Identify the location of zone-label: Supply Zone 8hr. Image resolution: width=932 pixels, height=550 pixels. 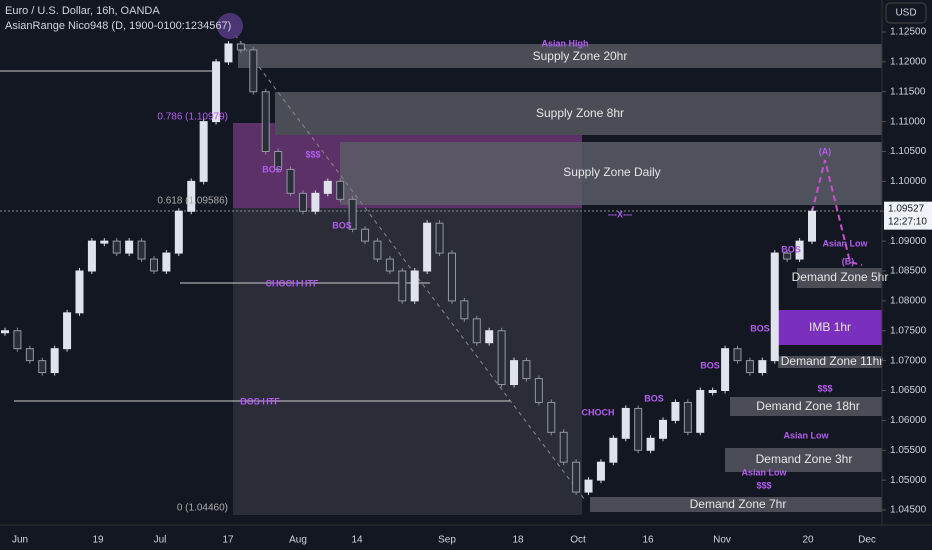
(580, 113).